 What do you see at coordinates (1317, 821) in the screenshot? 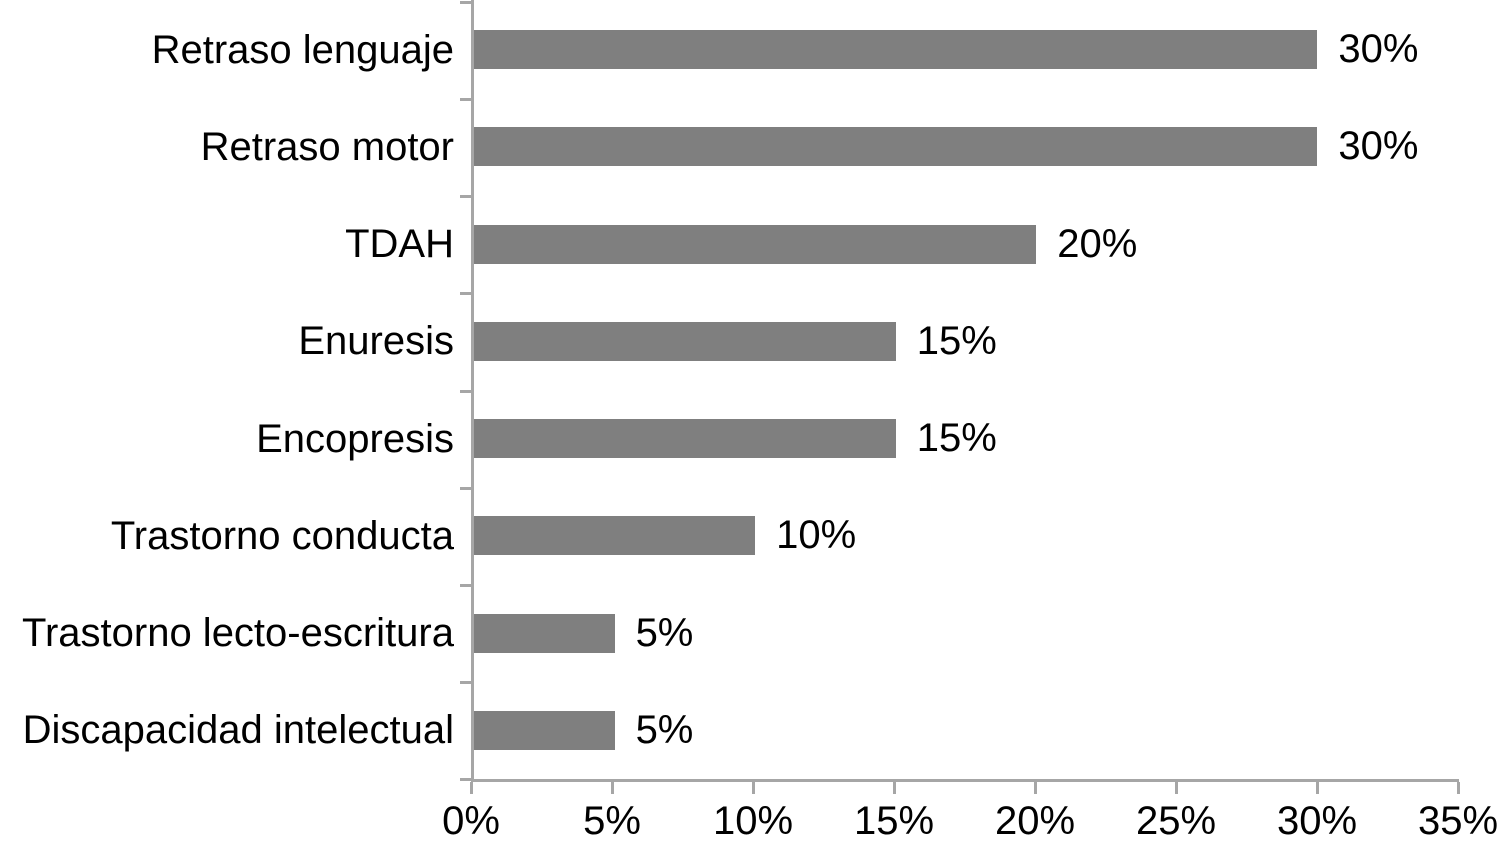
I see `x-tick-label: 30%` at bounding box center [1317, 821].